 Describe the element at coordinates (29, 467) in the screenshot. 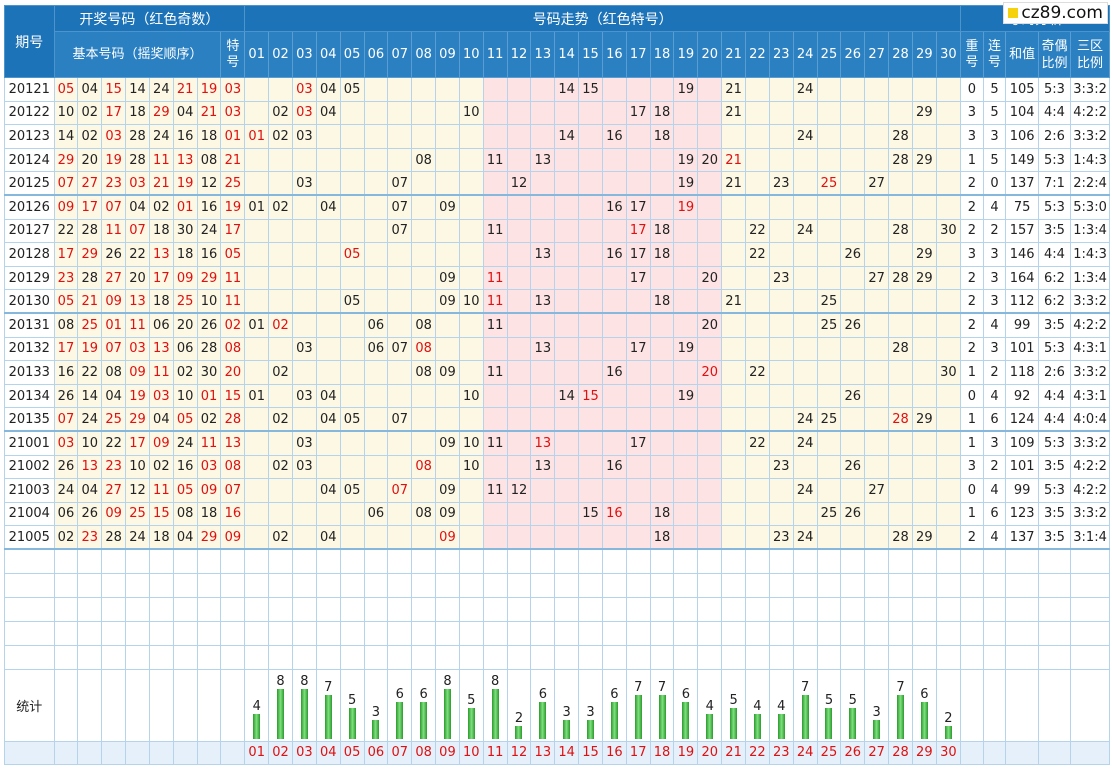

I see `period-cell: 21002` at that location.